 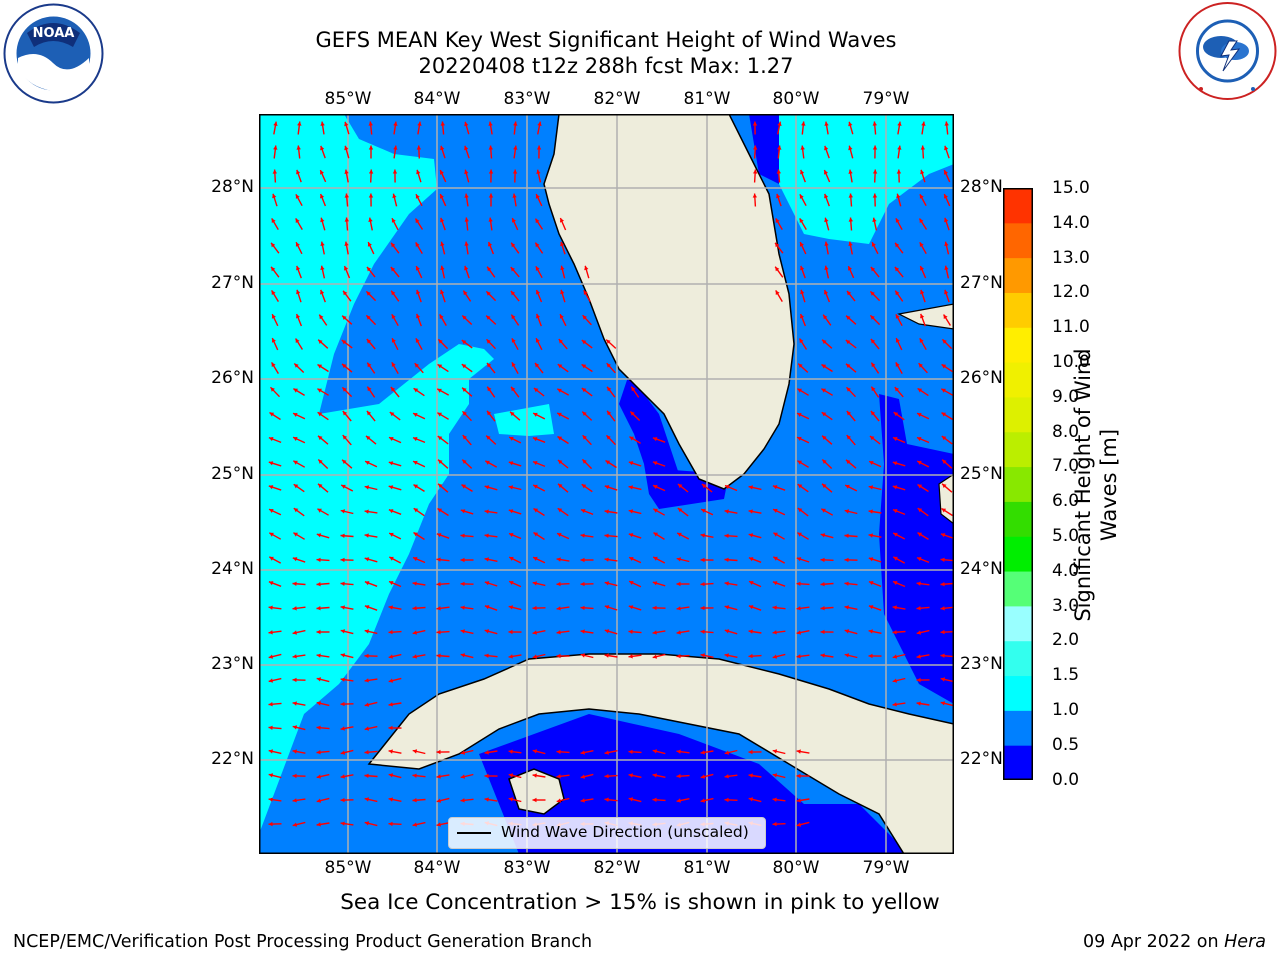 I want to click on florida-land, so click(x=669, y=301).